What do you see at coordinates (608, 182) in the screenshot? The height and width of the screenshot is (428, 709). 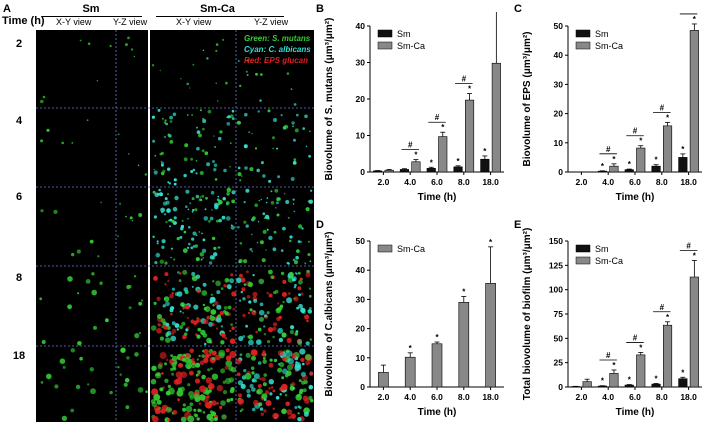 I see `x-tick-label: 4.0` at bounding box center [608, 182].